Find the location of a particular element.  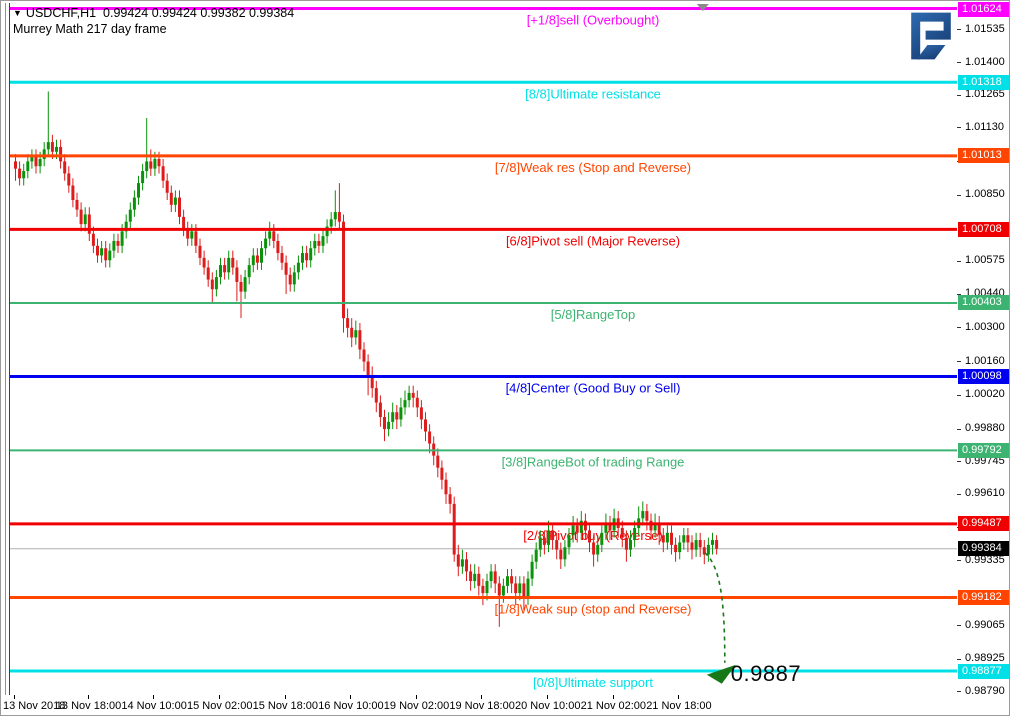

price-tick-label: 1.01535 is located at coordinates (985, 28).